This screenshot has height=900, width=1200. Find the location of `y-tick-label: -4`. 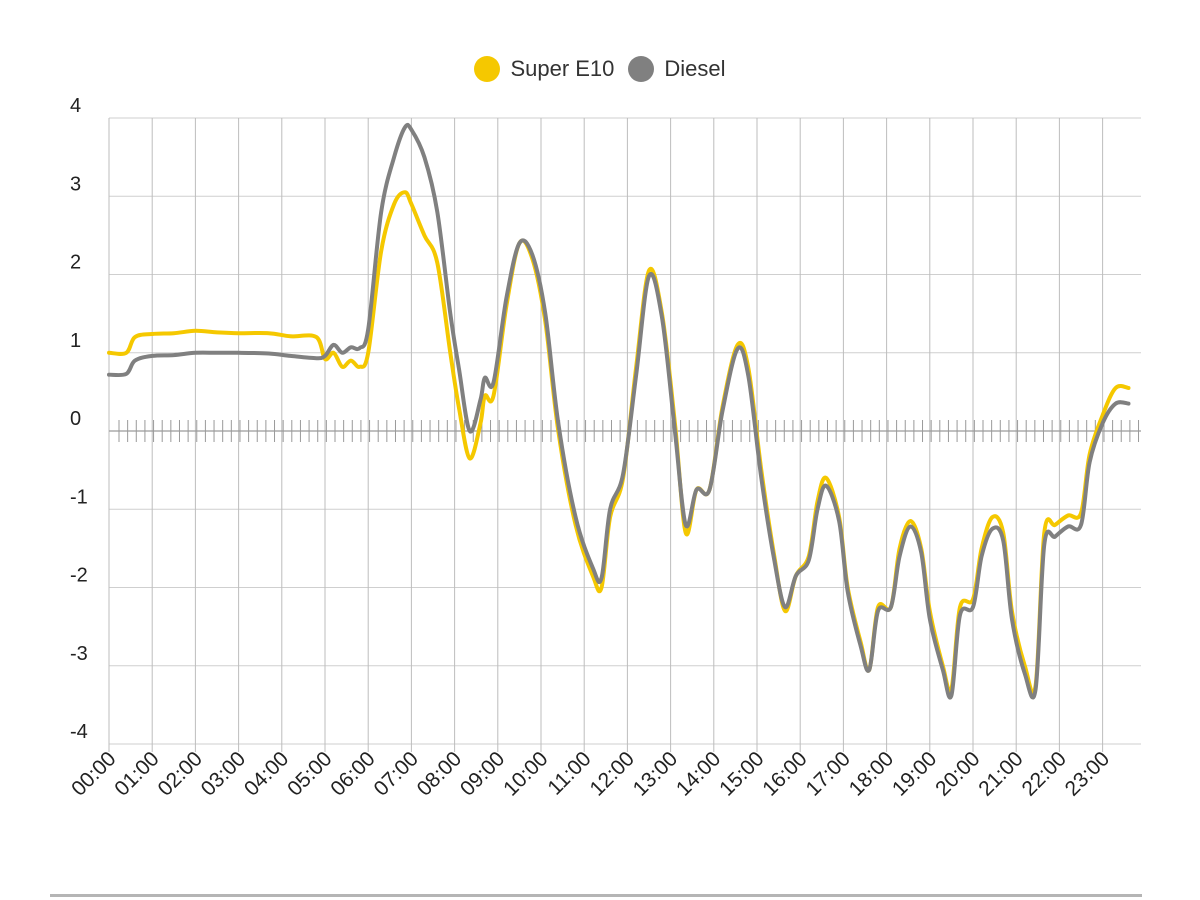

y-tick-label: -4 is located at coordinates (79, 732).